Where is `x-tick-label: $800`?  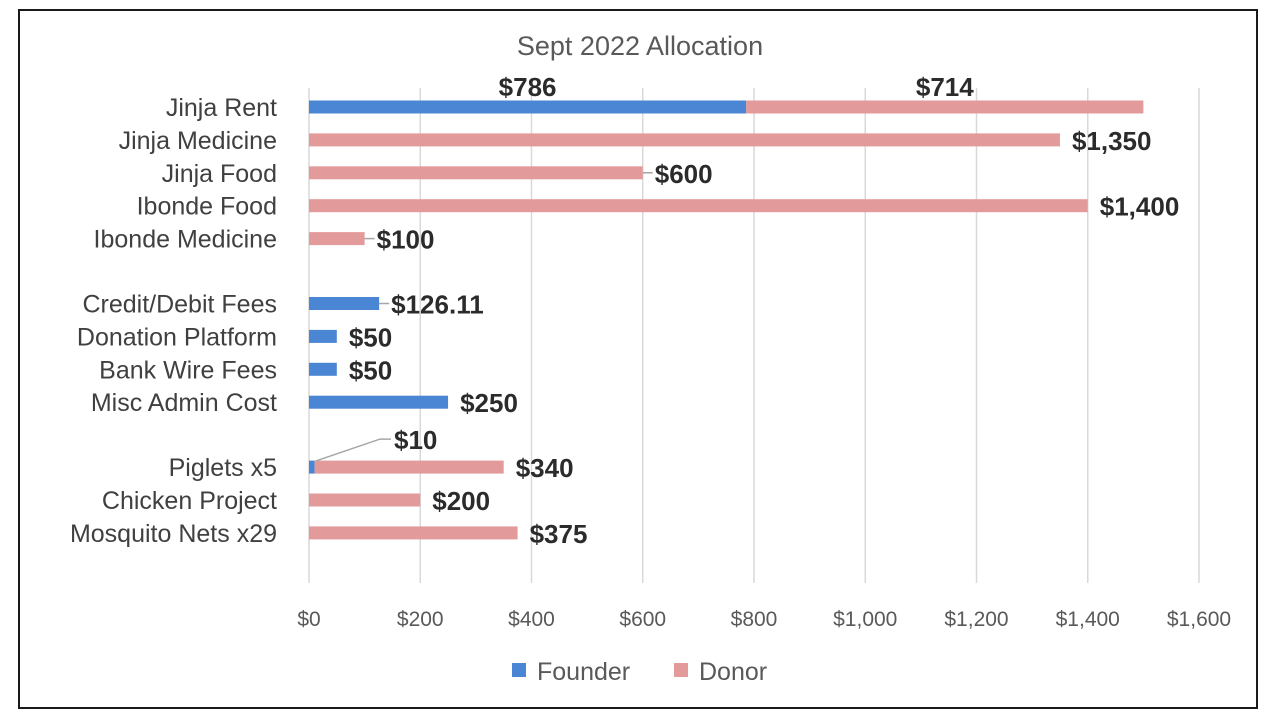 x-tick-label: $800 is located at coordinates (754, 619).